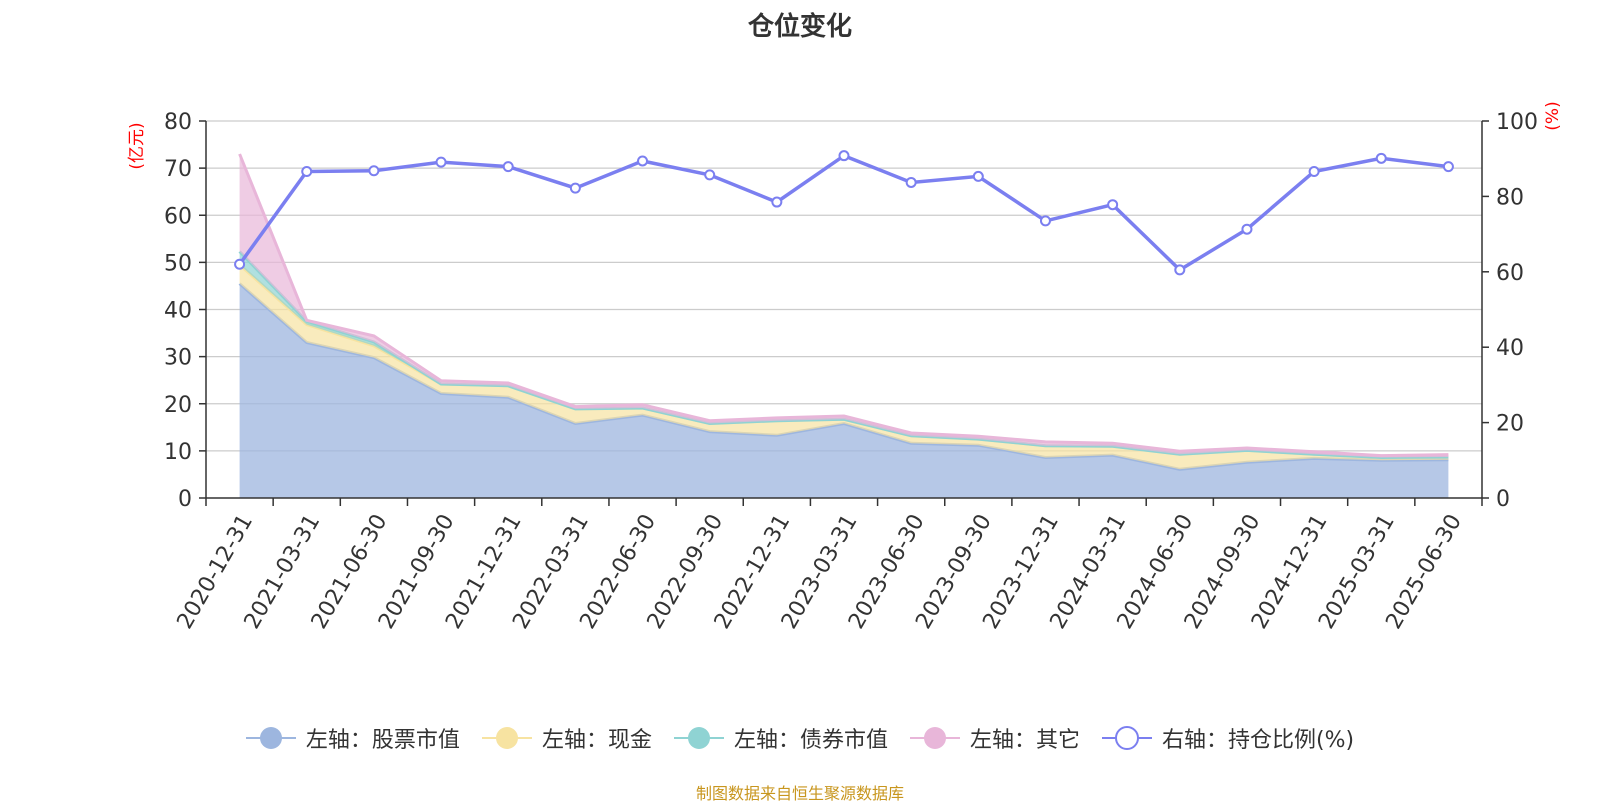 This screenshot has width=1600, height=804. I want to click on left-tick-label: 30, so click(178, 358).